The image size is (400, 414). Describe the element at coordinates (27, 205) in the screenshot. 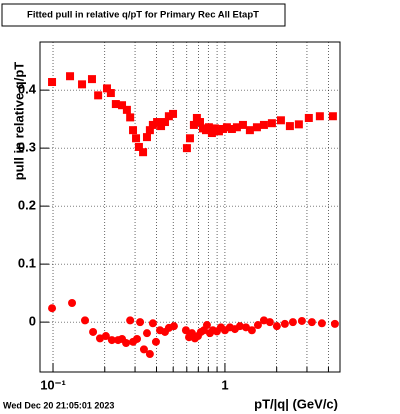

I see `y-tick-label: 0.2` at that location.